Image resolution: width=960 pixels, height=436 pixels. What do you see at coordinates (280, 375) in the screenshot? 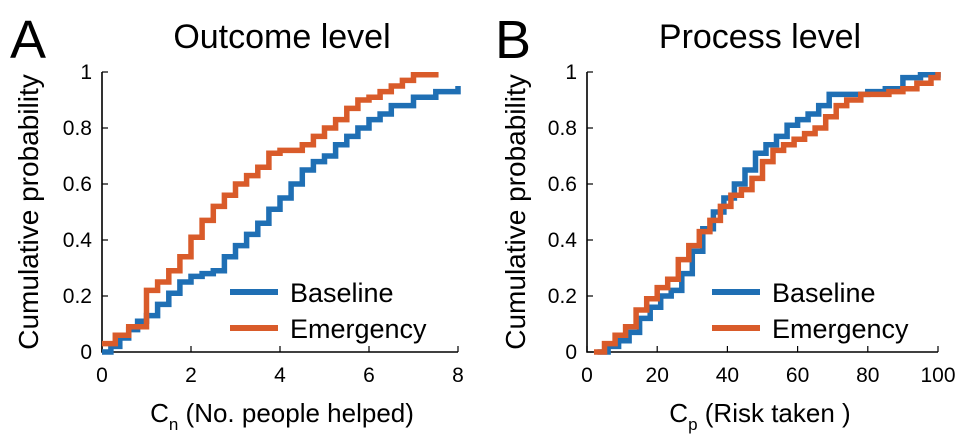
I see `x-tick-label: 4` at bounding box center [280, 375].